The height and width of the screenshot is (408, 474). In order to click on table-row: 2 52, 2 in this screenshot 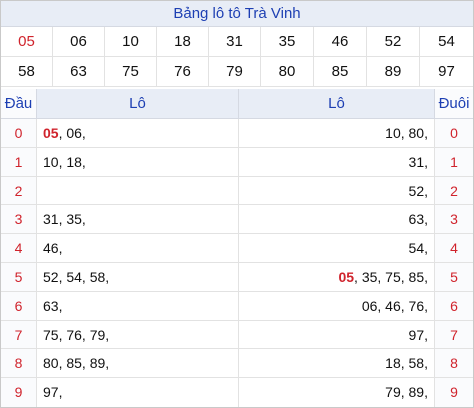, I will do `click(237, 191)`.